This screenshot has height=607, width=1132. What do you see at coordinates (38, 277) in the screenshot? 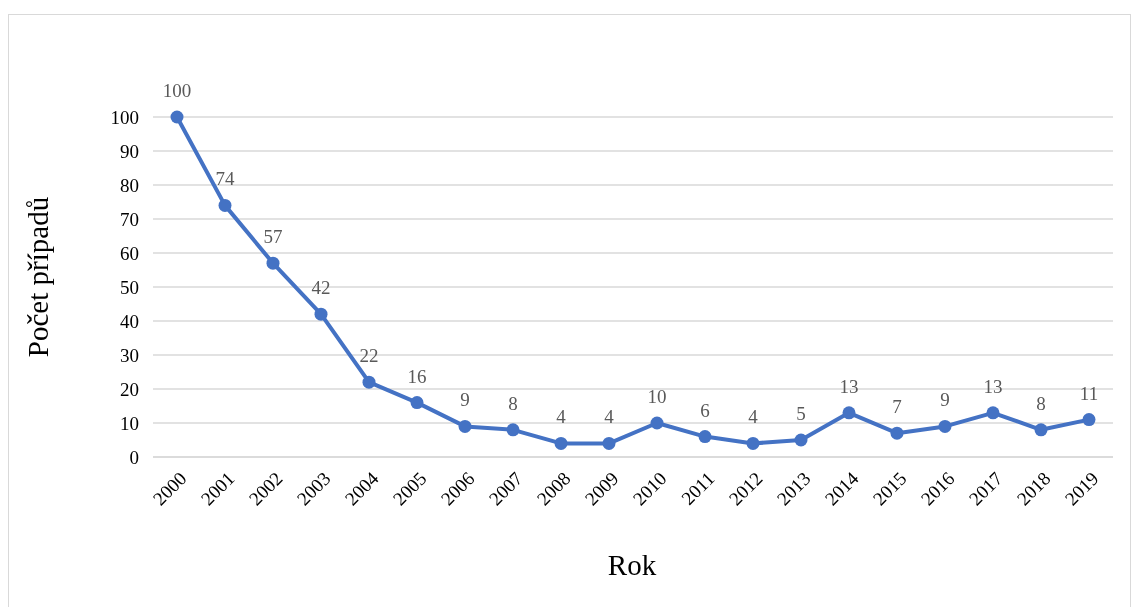
I see `y-axis-title: Počet případů` at bounding box center [38, 277].